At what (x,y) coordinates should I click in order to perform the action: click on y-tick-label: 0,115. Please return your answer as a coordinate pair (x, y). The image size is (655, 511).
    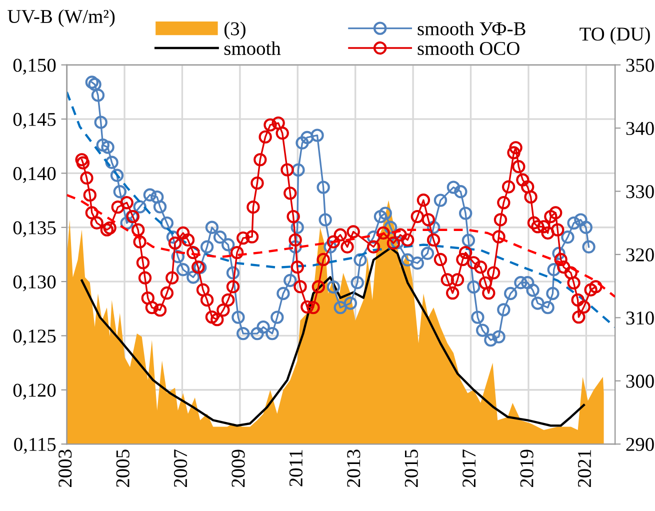
    Looking at the image, I should click on (35, 446).